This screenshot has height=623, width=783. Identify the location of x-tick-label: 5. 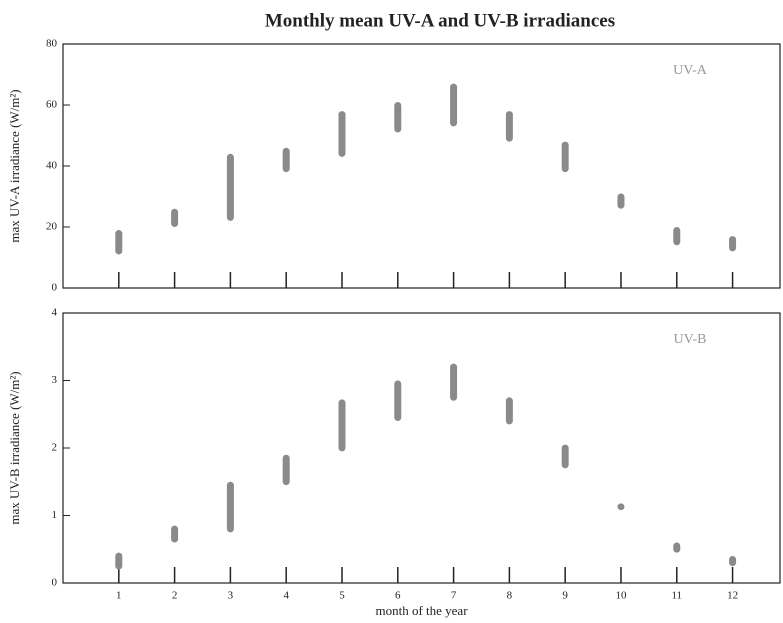
(342, 596).